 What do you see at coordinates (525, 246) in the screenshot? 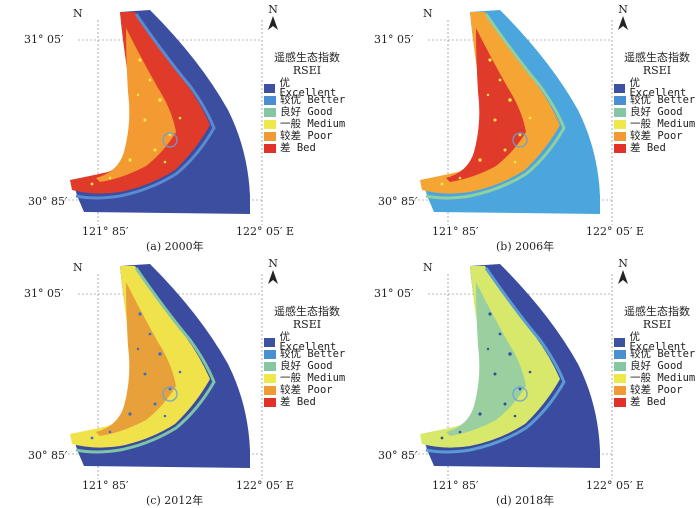
I see `panel-caption: (b) 2006年` at bounding box center [525, 246].